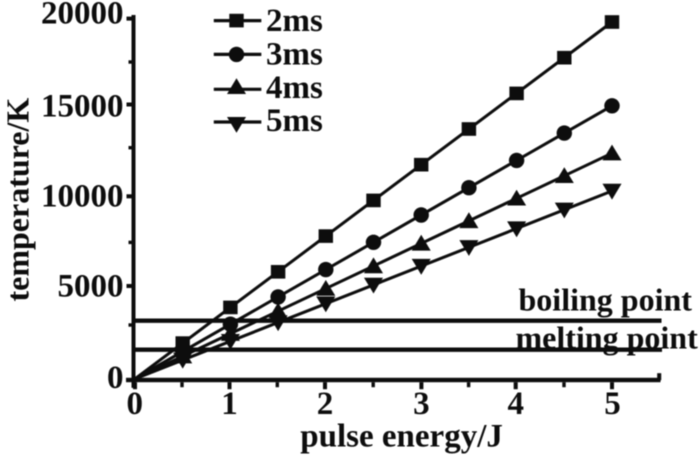 The width and height of the screenshot is (700, 457). What do you see at coordinates (82, 16) in the screenshot?
I see `svg-text: 20000` at bounding box center [82, 16].